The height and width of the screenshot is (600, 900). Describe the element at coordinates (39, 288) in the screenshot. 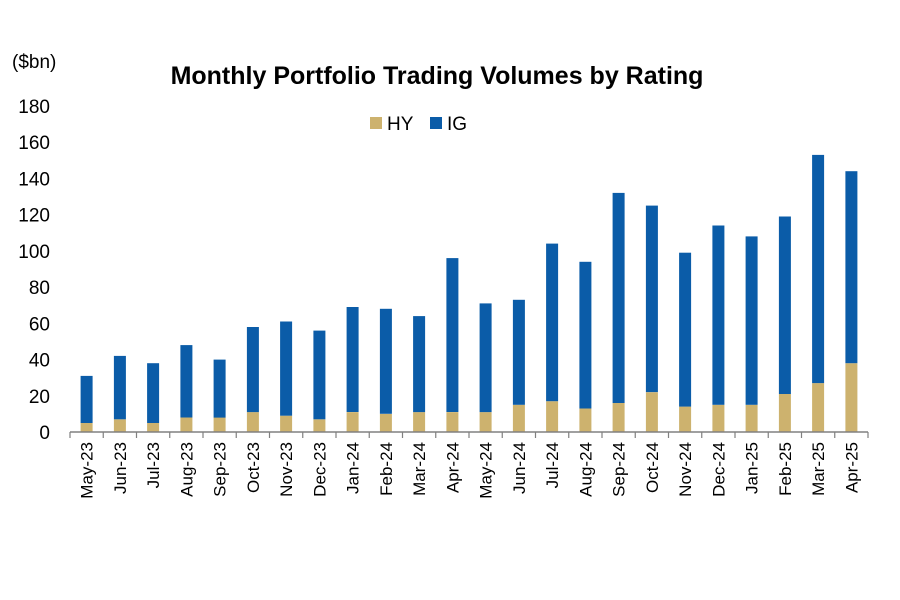

I see `y-tick-label: 80` at that location.